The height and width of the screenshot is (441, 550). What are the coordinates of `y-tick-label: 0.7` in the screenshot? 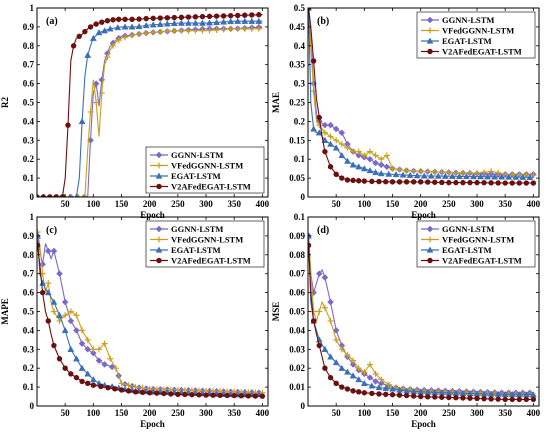 It's located at (29, 65).